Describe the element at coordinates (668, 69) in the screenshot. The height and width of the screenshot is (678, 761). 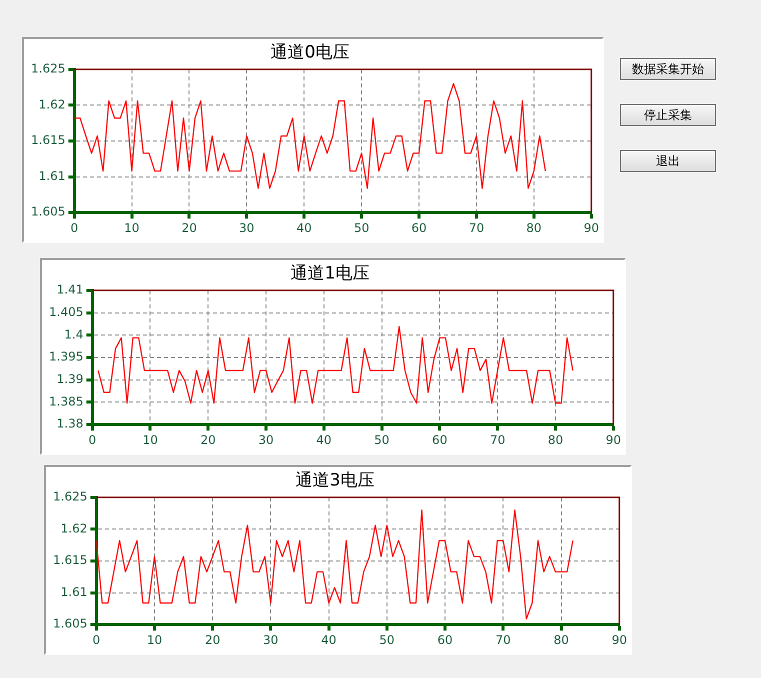
I see `text: 数据采集开始` at that location.